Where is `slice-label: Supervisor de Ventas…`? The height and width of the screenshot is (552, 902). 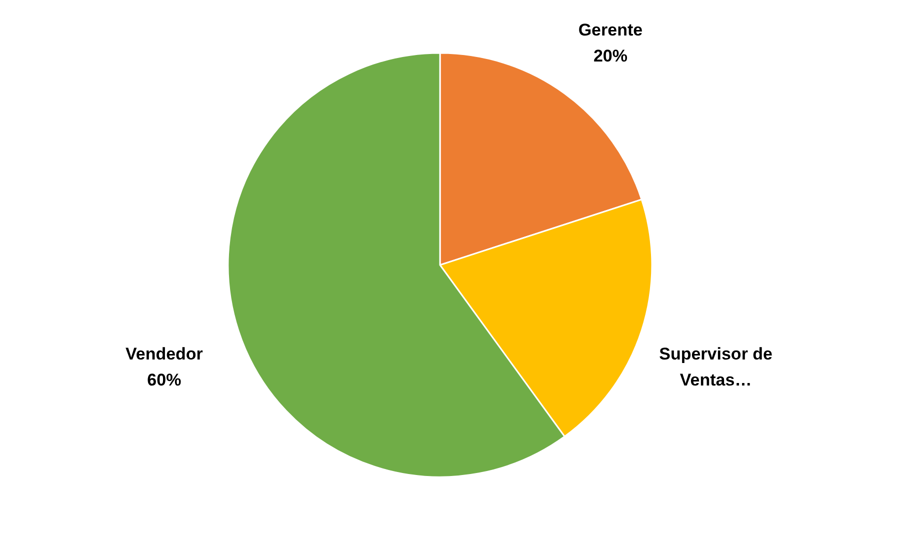
slice-label: Supervisor de Ventas… is located at coordinates (715, 367).